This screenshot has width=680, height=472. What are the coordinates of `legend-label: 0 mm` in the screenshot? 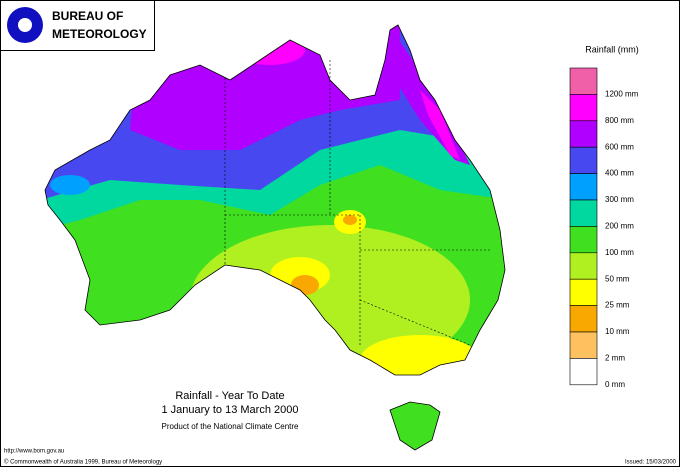 It's located at (615, 384).